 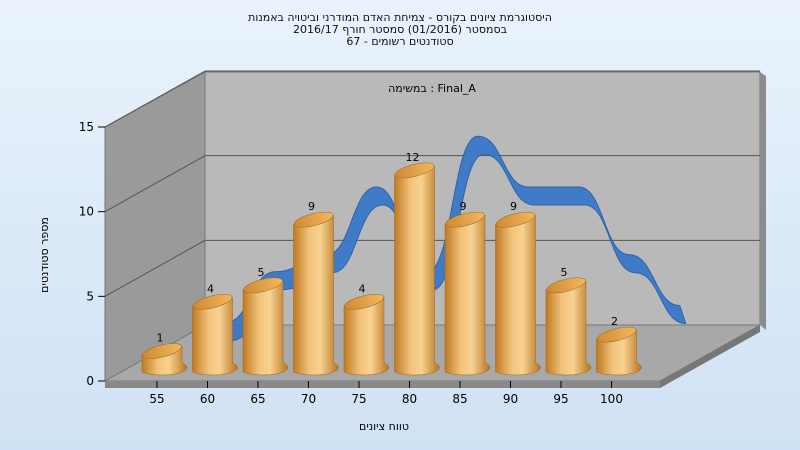 What do you see at coordinates (409, 399) in the screenshot?
I see `x-tick-label: 80` at bounding box center [409, 399].